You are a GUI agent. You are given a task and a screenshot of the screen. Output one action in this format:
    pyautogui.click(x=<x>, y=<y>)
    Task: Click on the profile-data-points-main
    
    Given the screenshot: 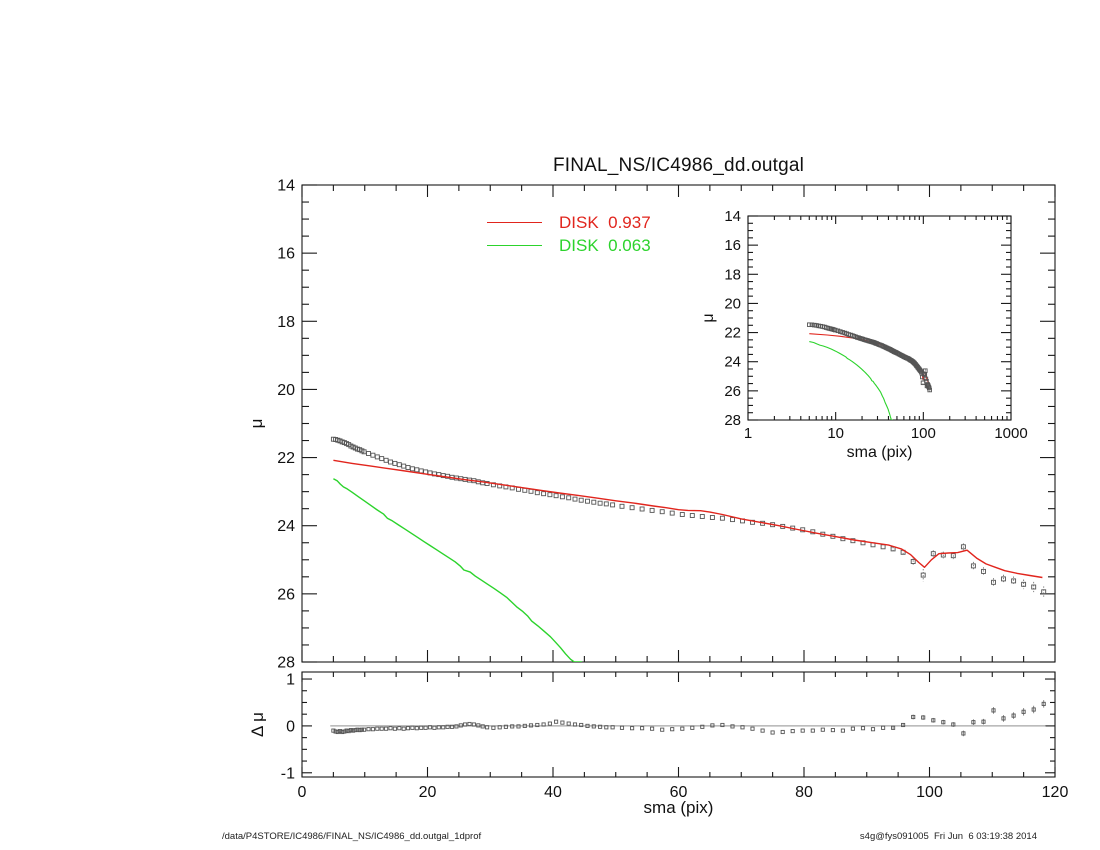 What is the action you would take?
    pyautogui.click(x=688, y=517)
    